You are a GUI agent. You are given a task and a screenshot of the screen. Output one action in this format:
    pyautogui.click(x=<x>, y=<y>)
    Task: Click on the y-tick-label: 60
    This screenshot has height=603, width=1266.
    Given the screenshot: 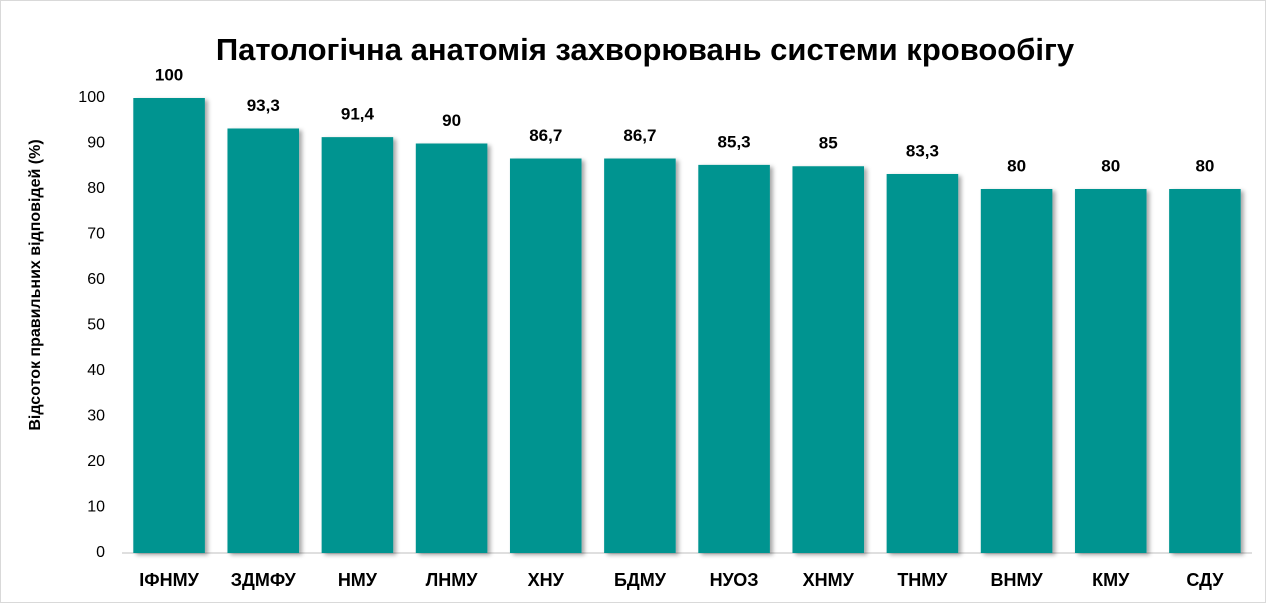 What is the action you would take?
    pyautogui.click(x=96, y=279)
    